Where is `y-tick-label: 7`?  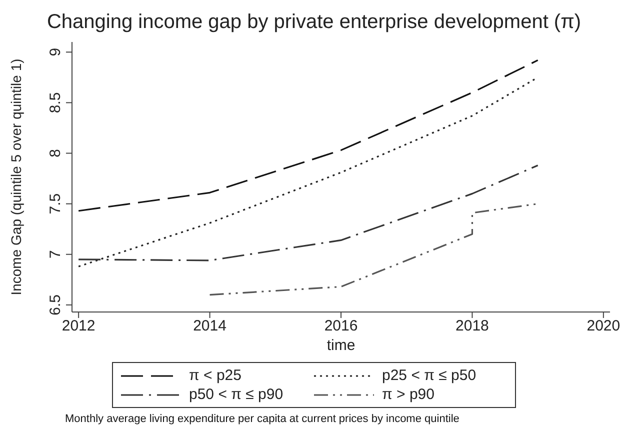 y-tick-label: 7 is located at coordinates (55, 254).